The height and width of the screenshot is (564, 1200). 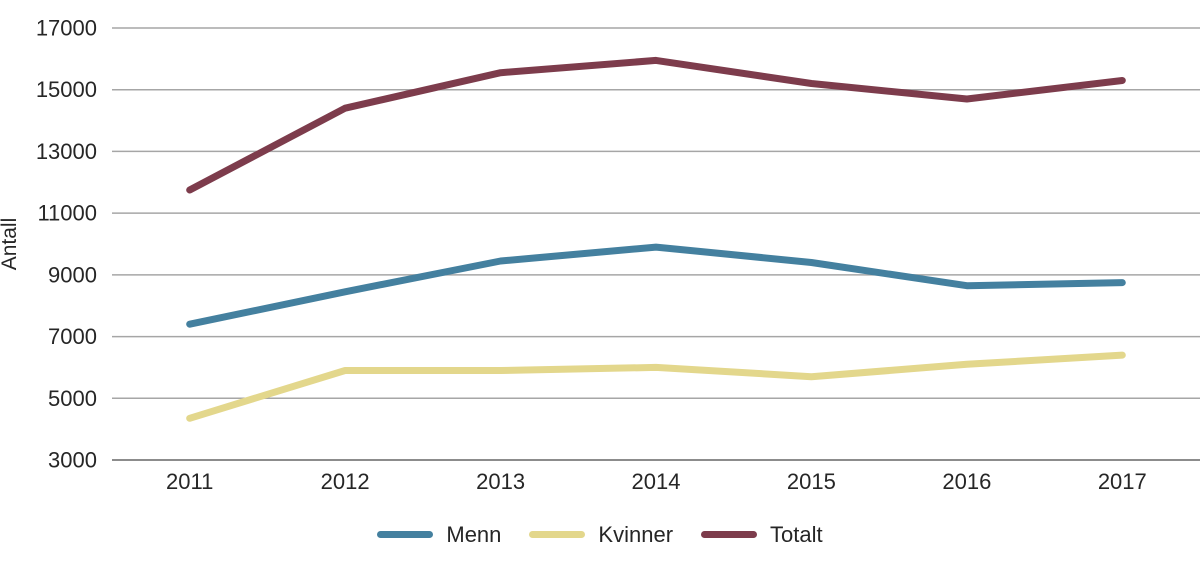 I want to click on series-line-kvinner, so click(x=656, y=386).